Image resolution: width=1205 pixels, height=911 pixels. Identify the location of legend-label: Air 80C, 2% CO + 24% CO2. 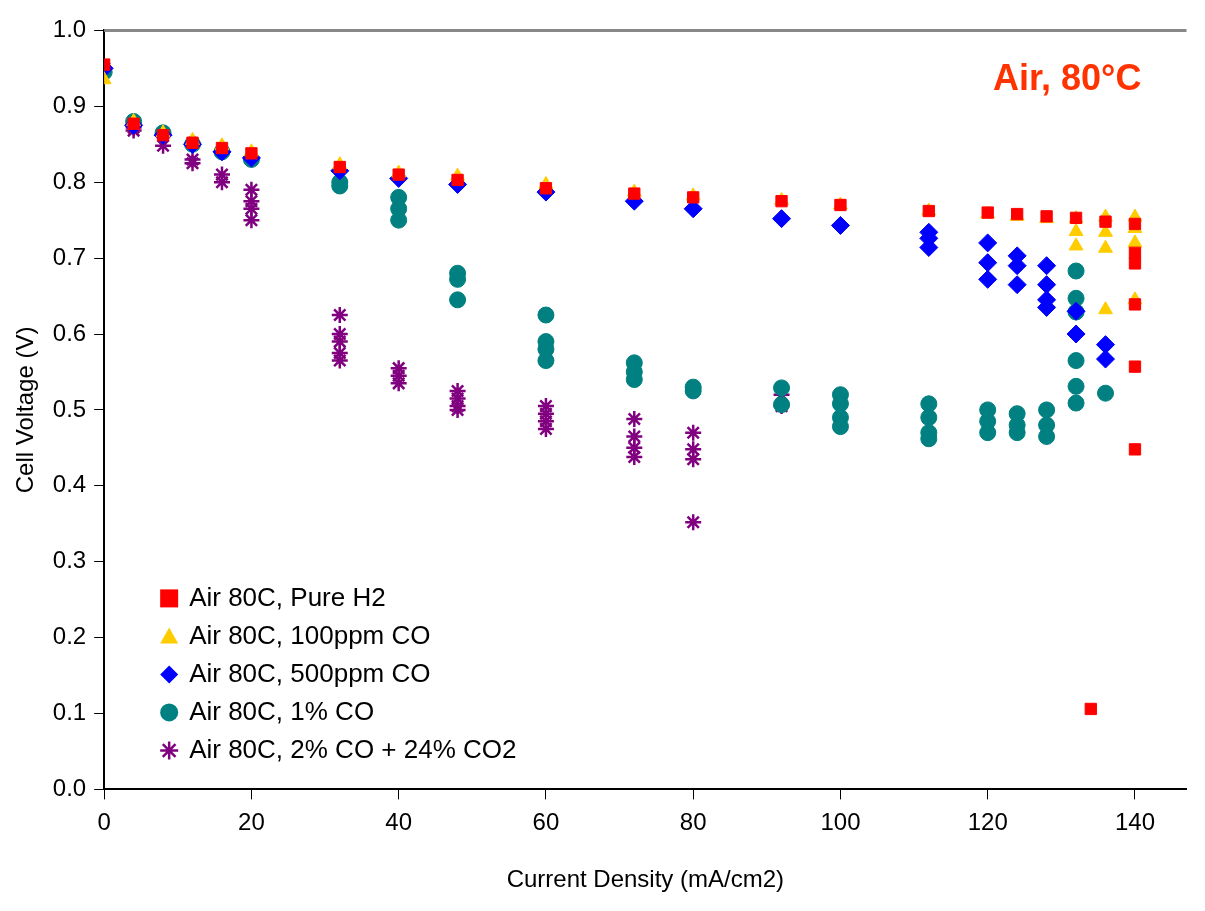
(353, 748).